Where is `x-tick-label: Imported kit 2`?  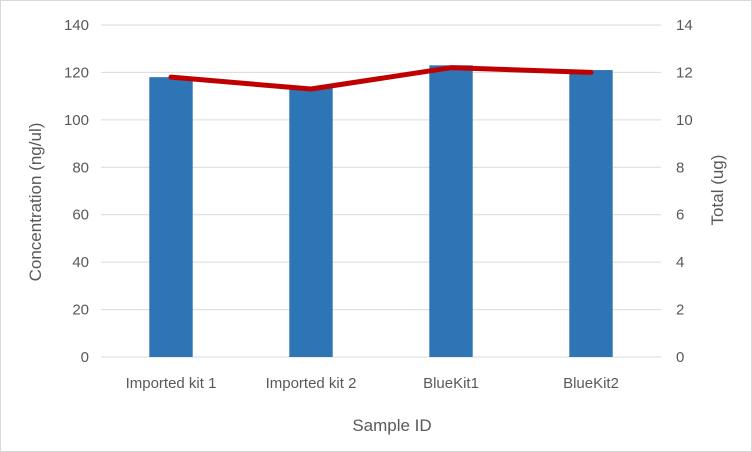 x-tick-label: Imported kit 2 is located at coordinates (311, 383).